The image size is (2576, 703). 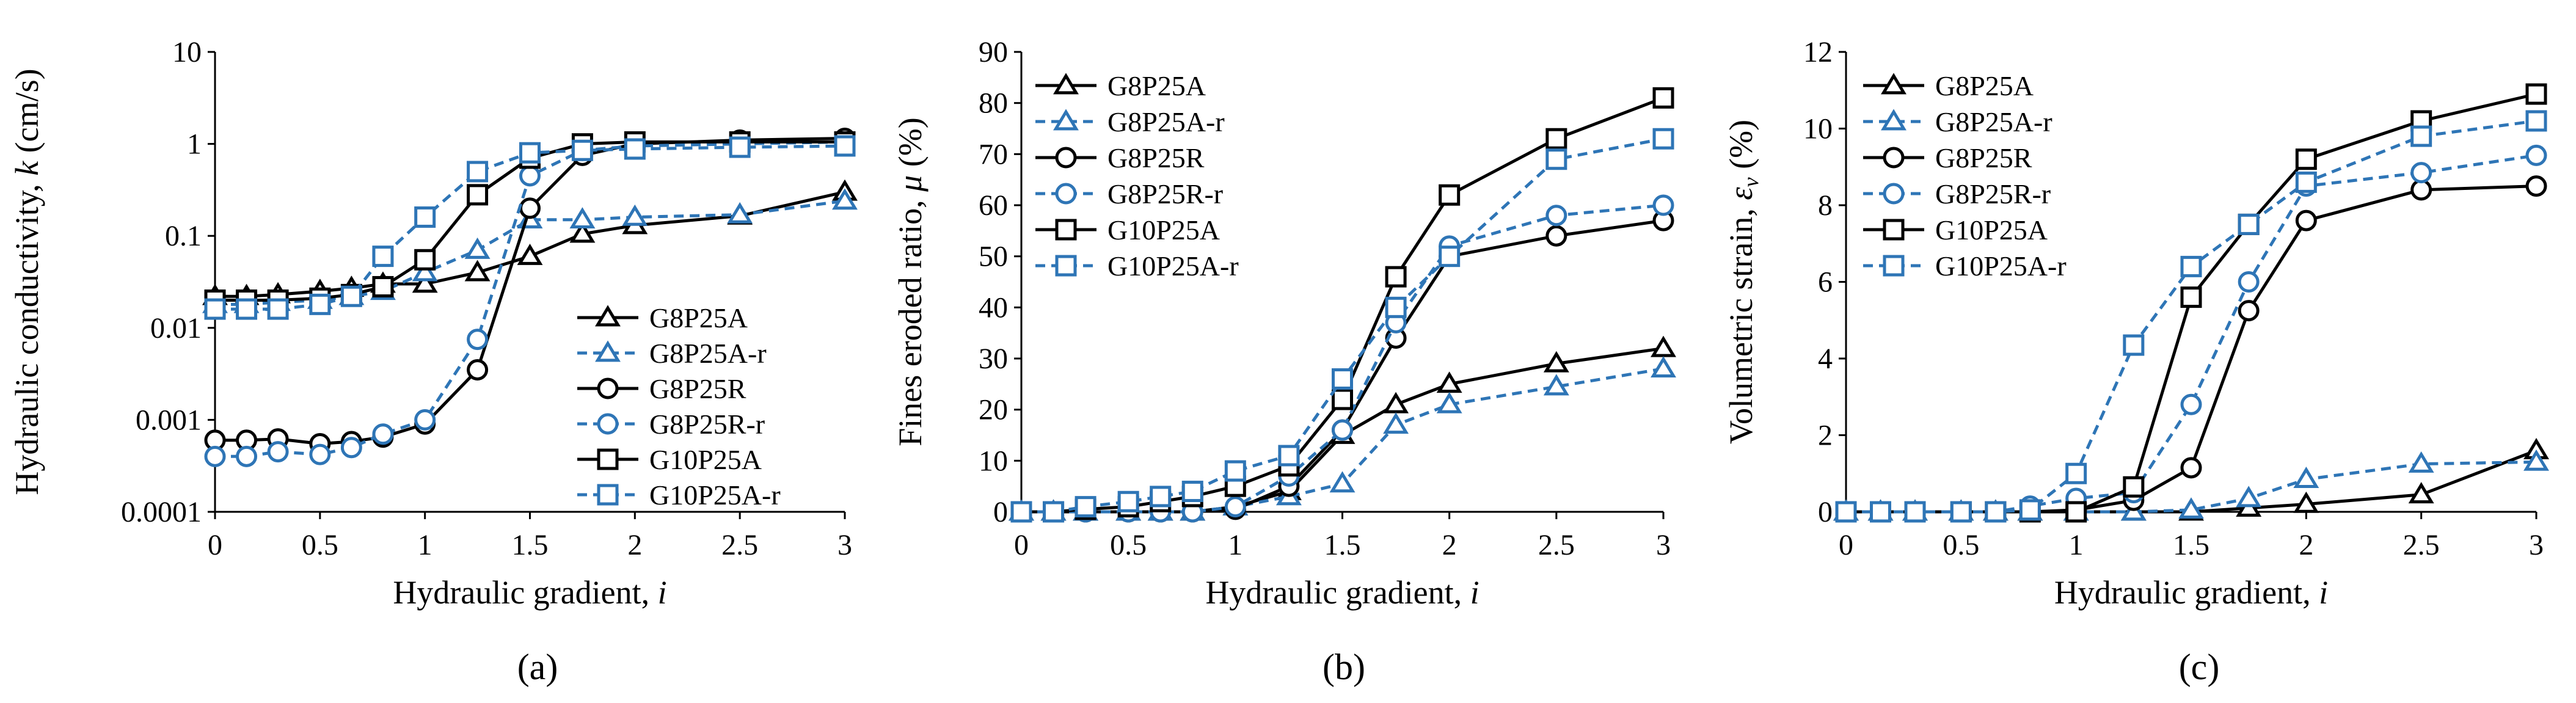 I want to click on y-tick-label: 90, so click(x=993, y=52).